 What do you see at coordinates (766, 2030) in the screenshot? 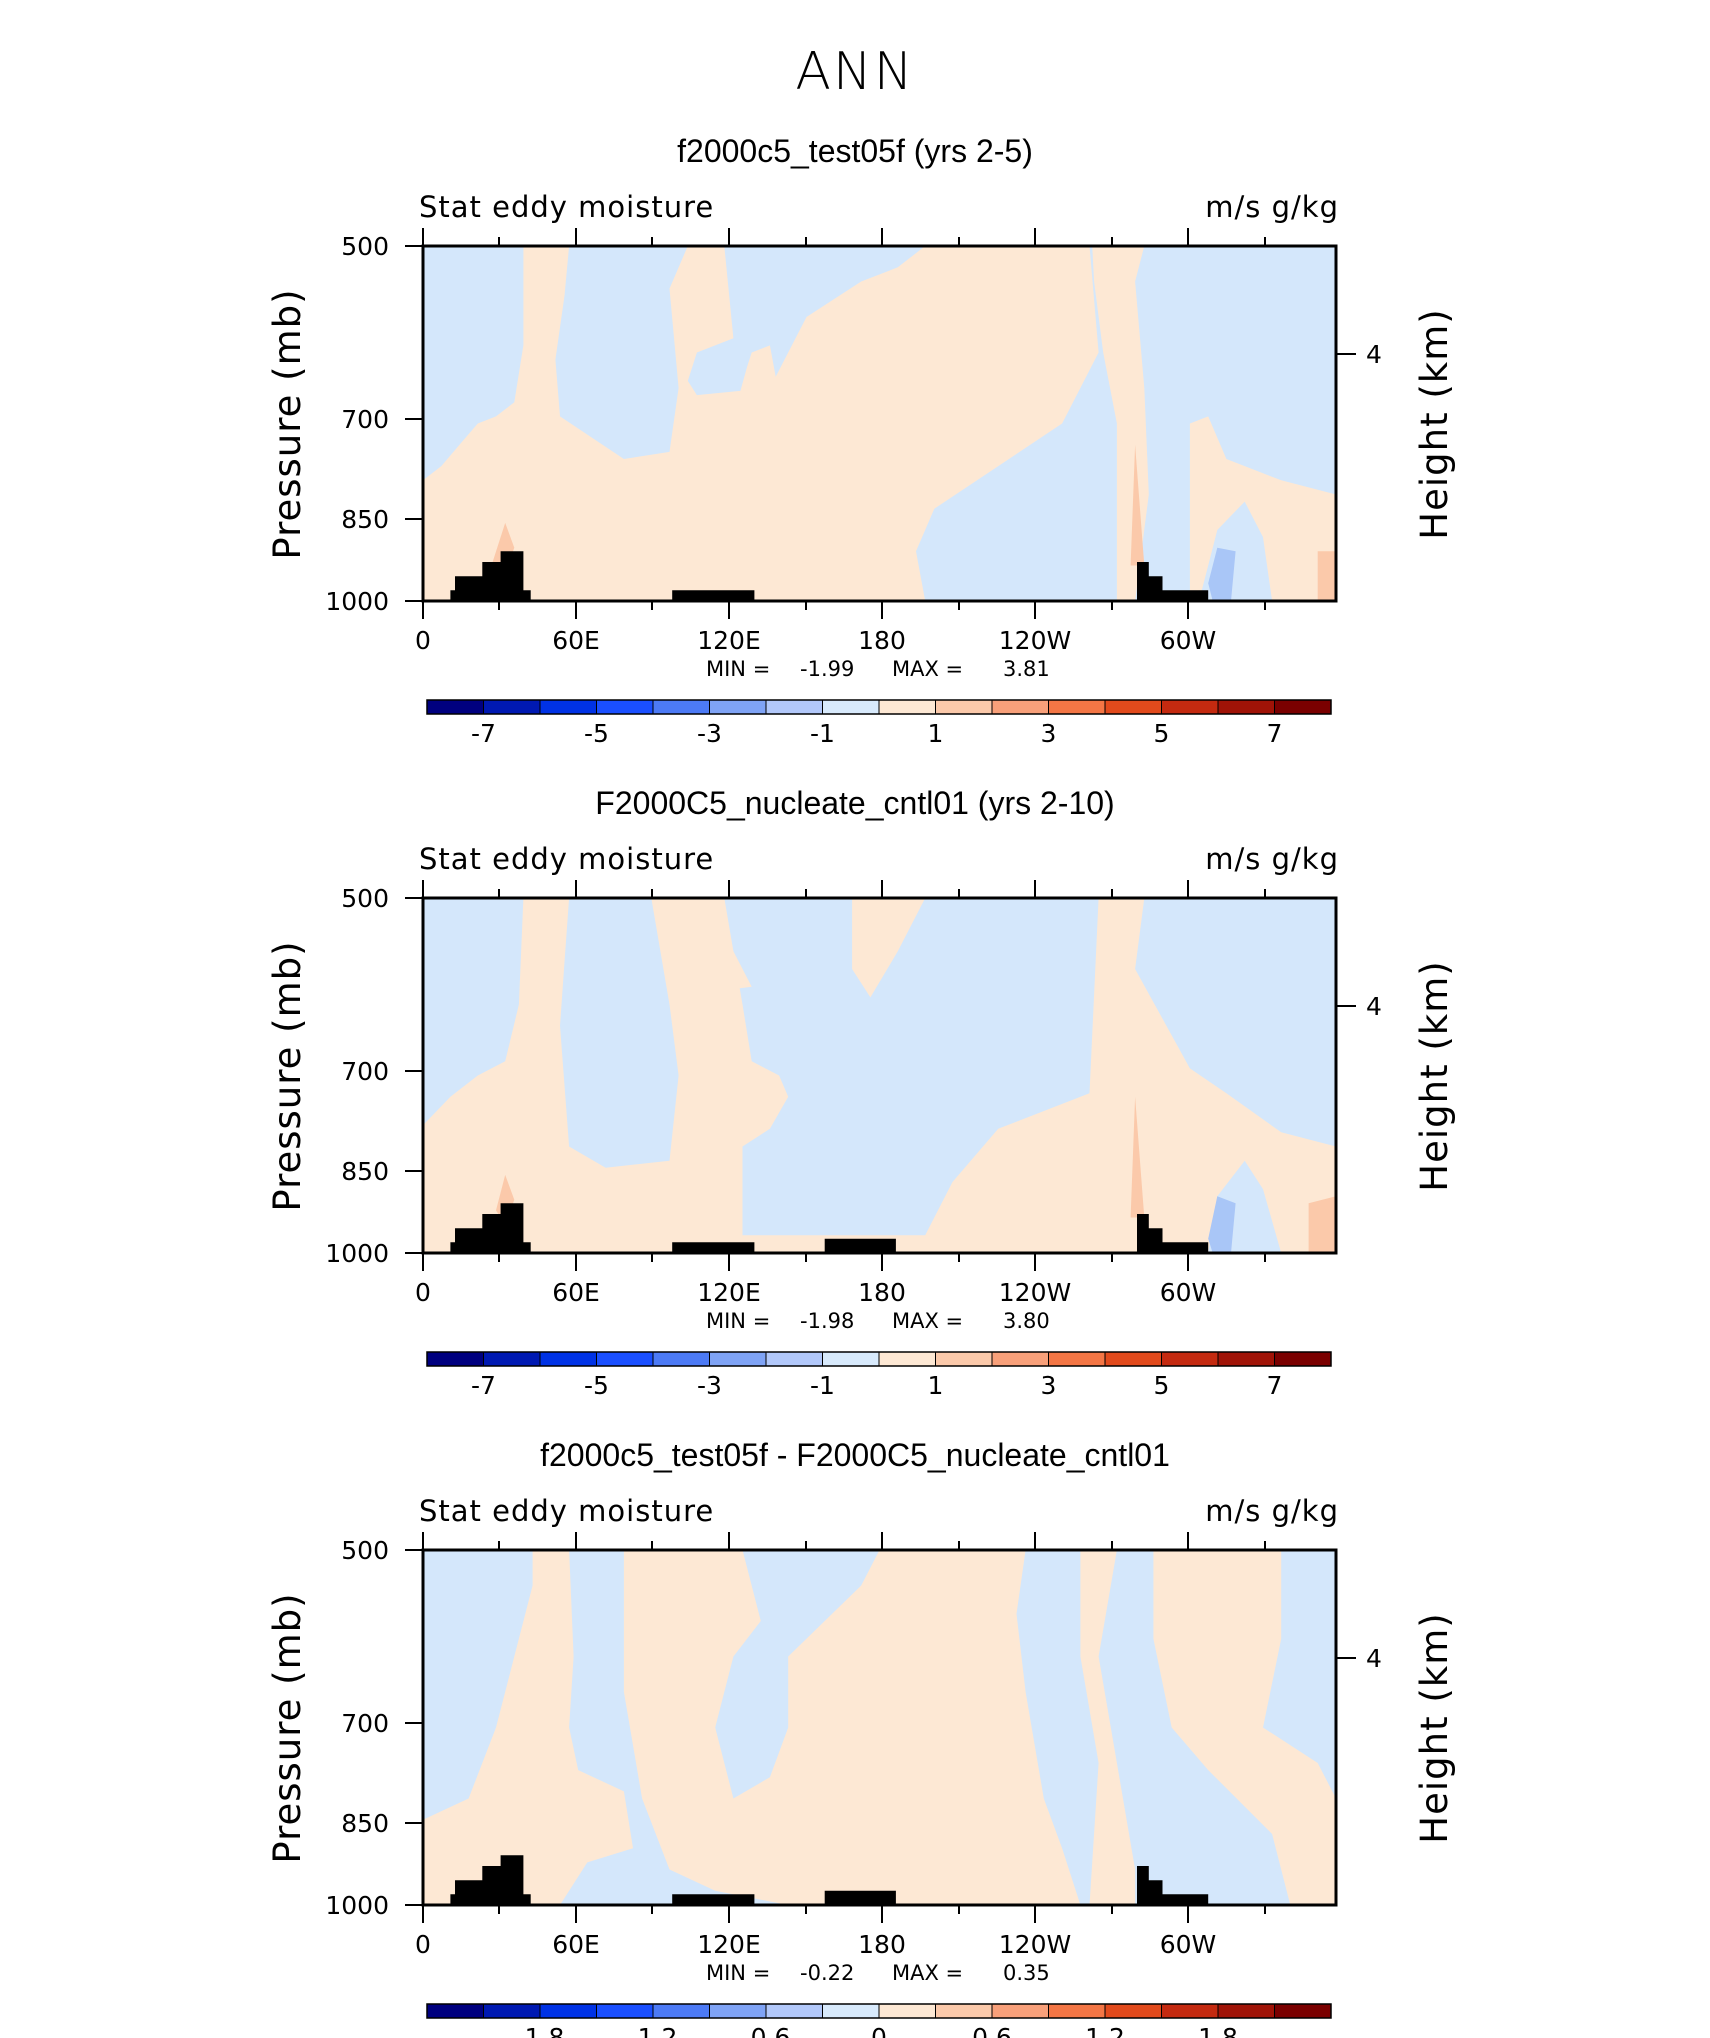
I see `colorbar-label: -0.6` at bounding box center [766, 2030].